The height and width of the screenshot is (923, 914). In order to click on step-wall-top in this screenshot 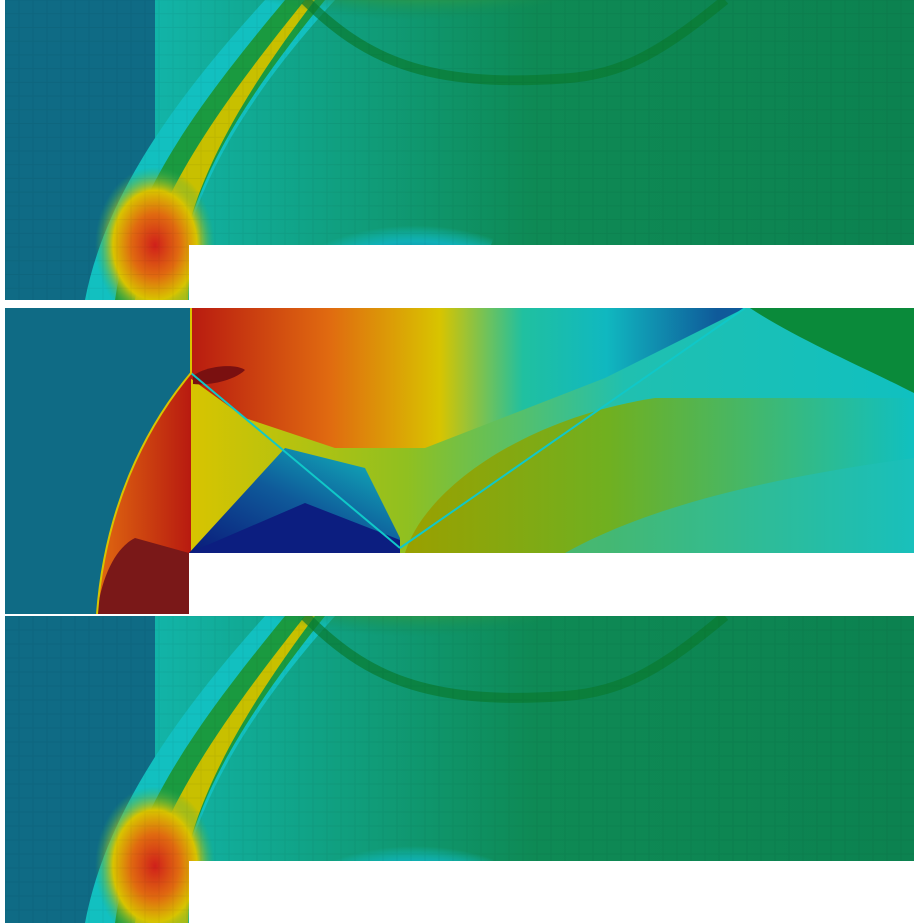, I will do `click(551, 272)`.